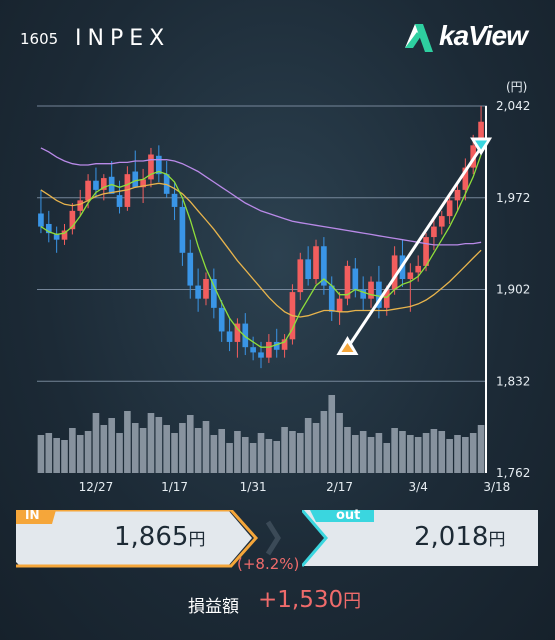 The height and width of the screenshot is (640, 555). Describe the element at coordinates (348, 515) in the screenshot. I see `out-badge: out` at that location.